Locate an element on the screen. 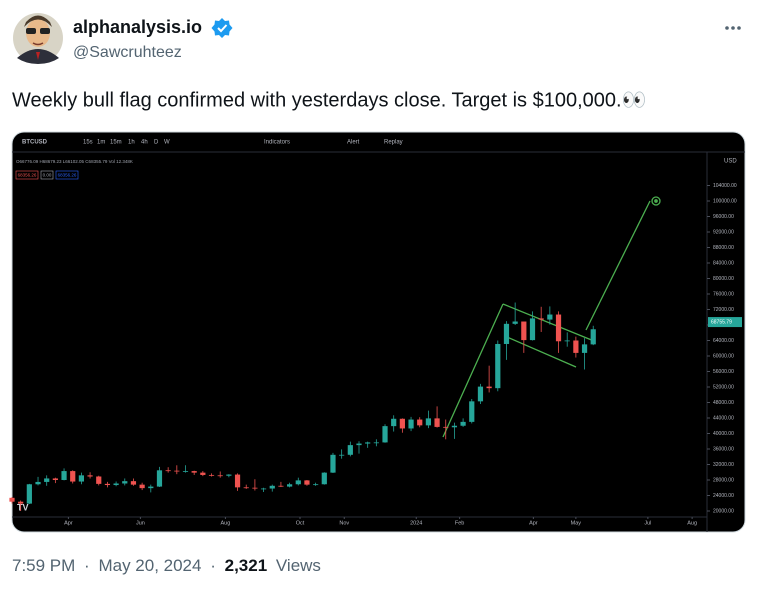 The height and width of the screenshot is (594, 763). interval-button: 1m is located at coordinates (101, 143).